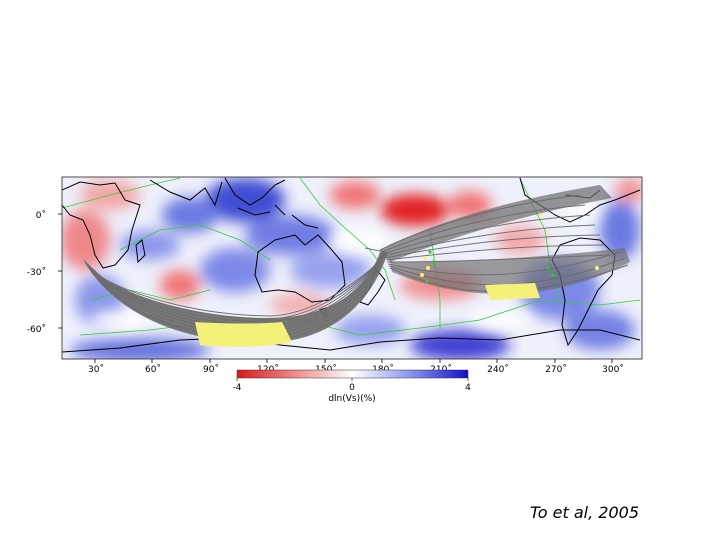  I want to click on lat-label-0: 0˚, so click(41, 215).